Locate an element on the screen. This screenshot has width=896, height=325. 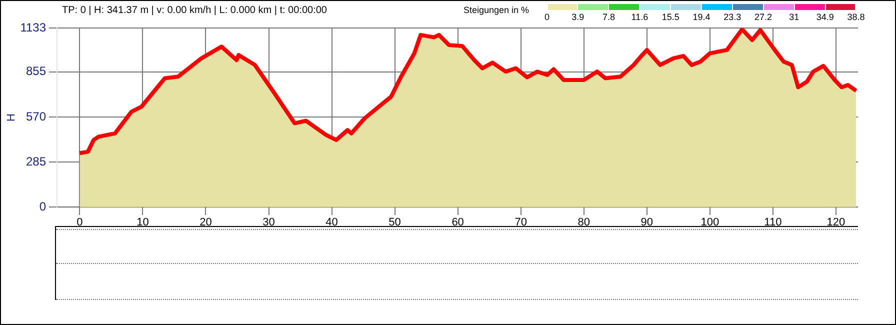
y-tick-label: 855 is located at coordinates (36, 71).